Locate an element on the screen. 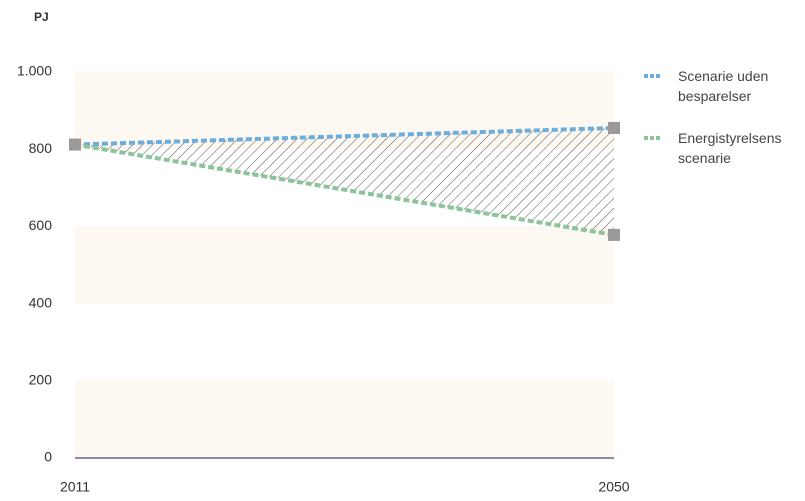  series-line is located at coordinates (344, 189).